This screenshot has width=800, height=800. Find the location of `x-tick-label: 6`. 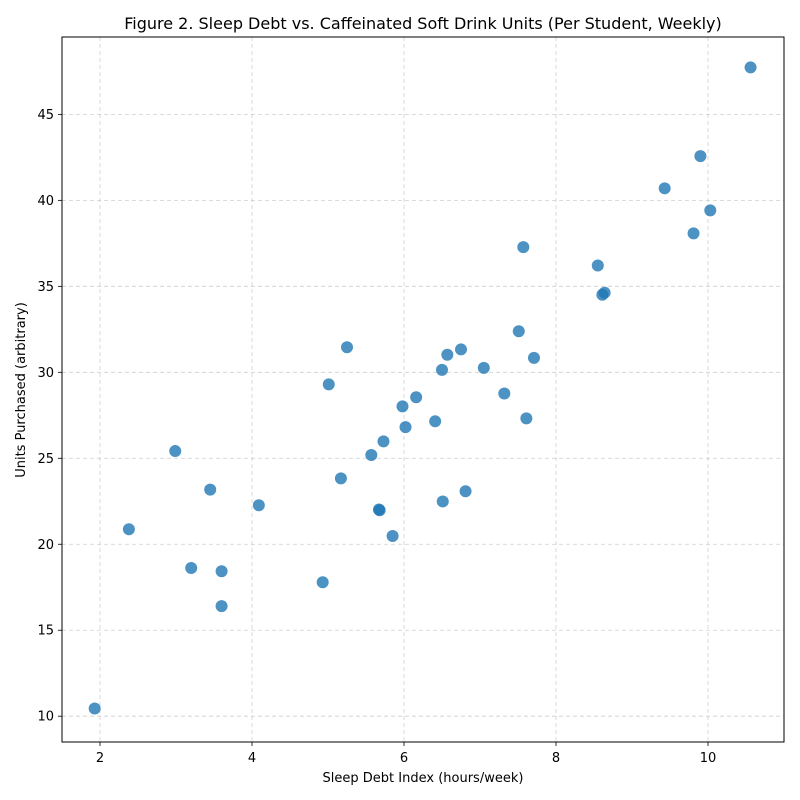

x-tick-label: 6 is located at coordinates (404, 758).